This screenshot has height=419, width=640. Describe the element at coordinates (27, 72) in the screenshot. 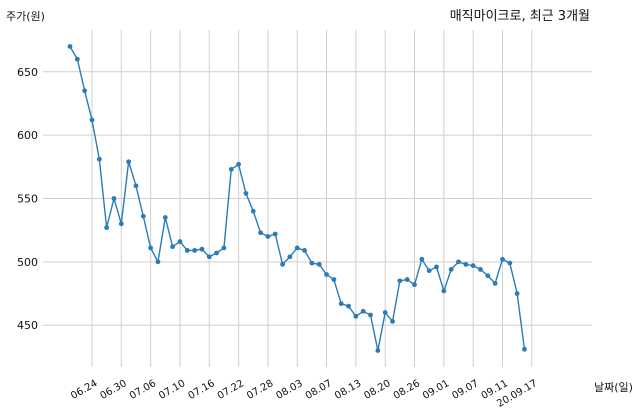

I see `y-tick-label: 650` at that location.